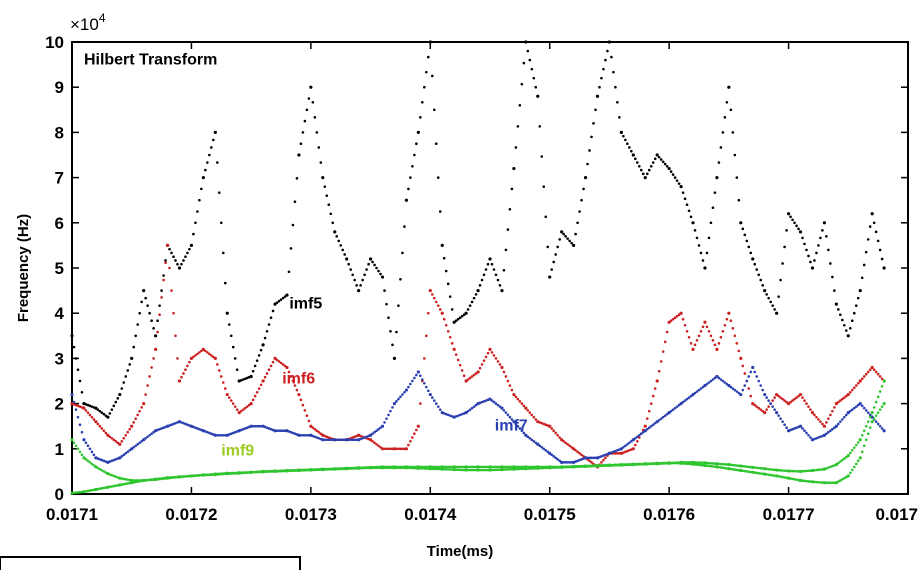 The height and width of the screenshot is (570, 920). What do you see at coordinates (896, 514) in the screenshot?
I see `x-tick-label: 0.017` at bounding box center [896, 514].